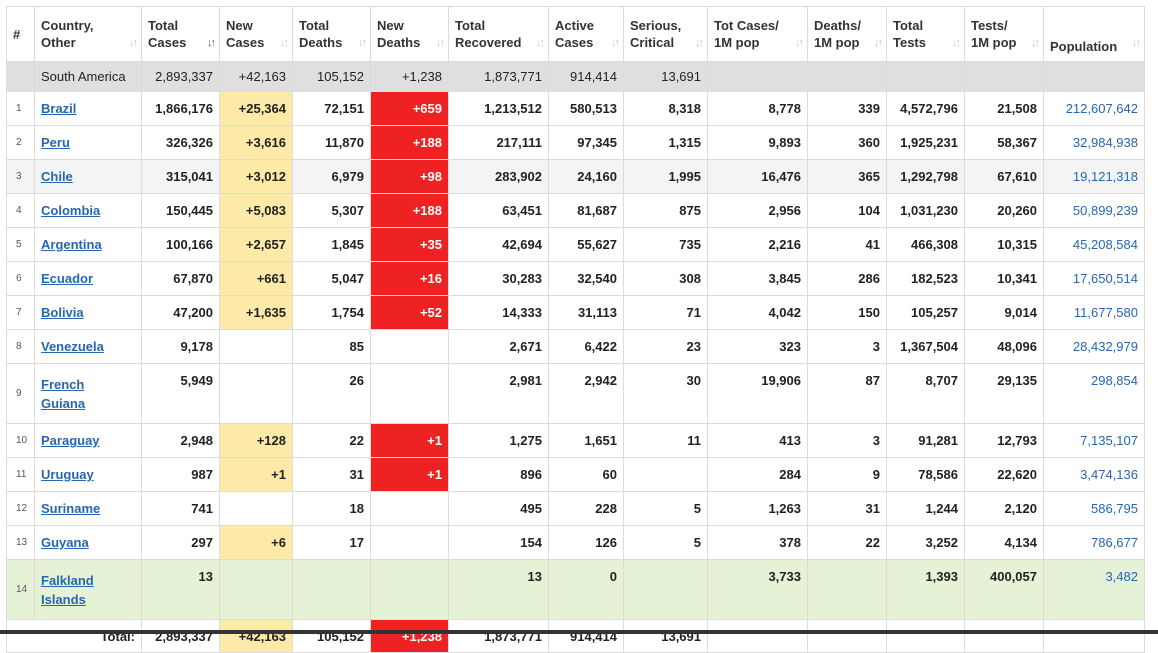 This screenshot has width=1158, height=653. I want to click on table-cell: 0, so click(586, 589).